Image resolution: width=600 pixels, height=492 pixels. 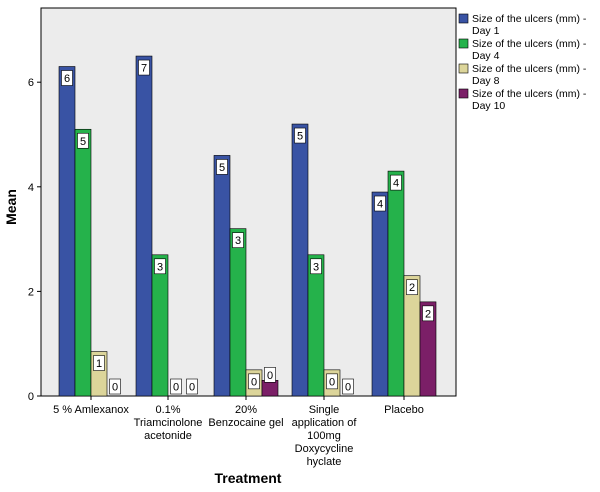 I want to click on data-label-value: 2, so click(x=428, y=314).